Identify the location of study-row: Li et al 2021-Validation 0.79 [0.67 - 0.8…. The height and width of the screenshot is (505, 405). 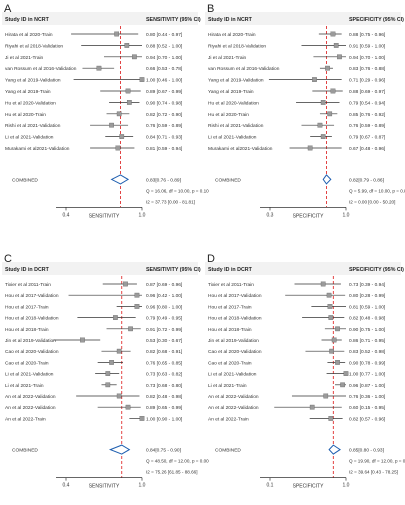
(296, 137).